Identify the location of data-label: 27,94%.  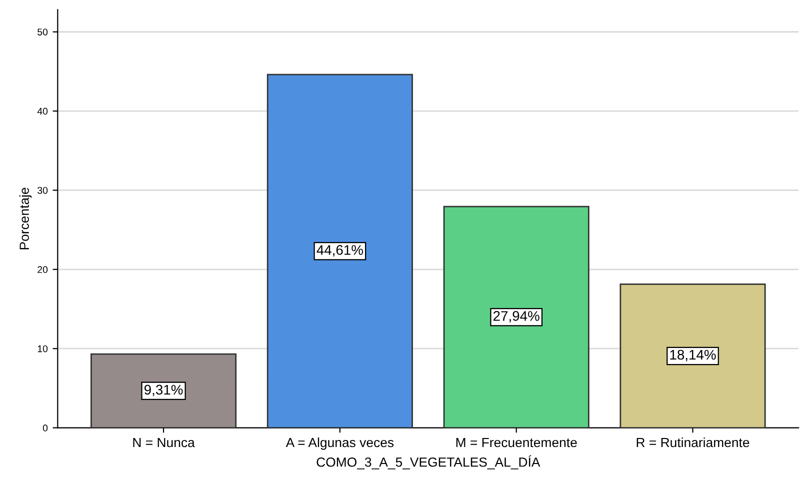
(516, 317).